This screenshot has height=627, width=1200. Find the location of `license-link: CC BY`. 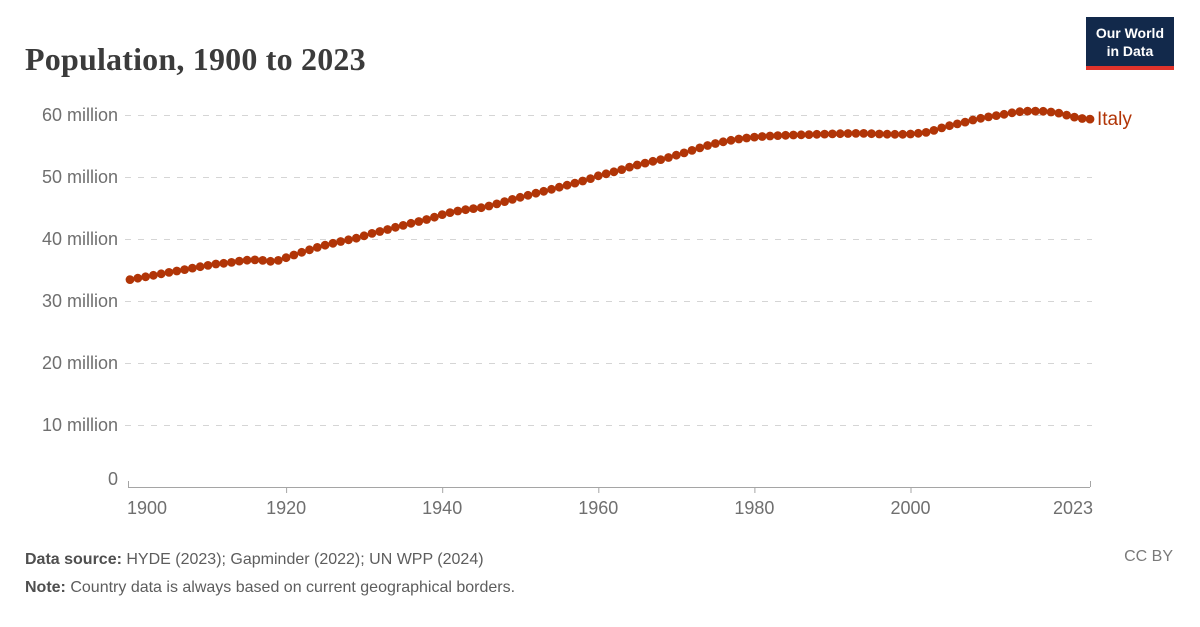

license-link: CC BY is located at coordinates (1148, 556).